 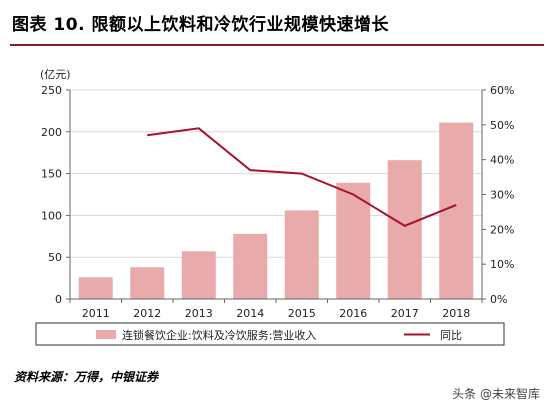 What do you see at coordinates (51, 174) in the screenshot?
I see `left-tick-label: 150` at bounding box center [51, 174].